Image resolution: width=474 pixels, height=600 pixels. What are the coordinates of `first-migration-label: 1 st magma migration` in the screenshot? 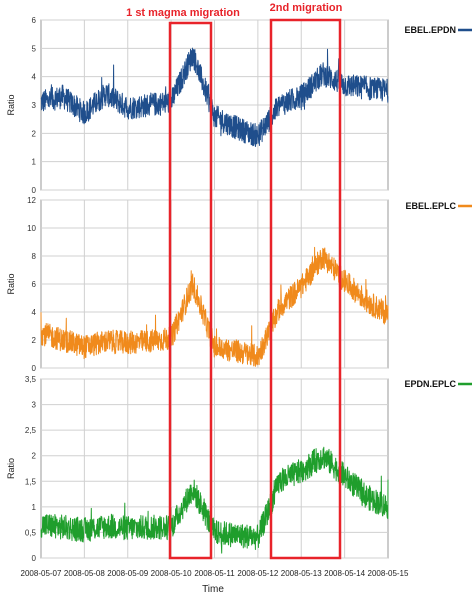 It's located at (183, 13).